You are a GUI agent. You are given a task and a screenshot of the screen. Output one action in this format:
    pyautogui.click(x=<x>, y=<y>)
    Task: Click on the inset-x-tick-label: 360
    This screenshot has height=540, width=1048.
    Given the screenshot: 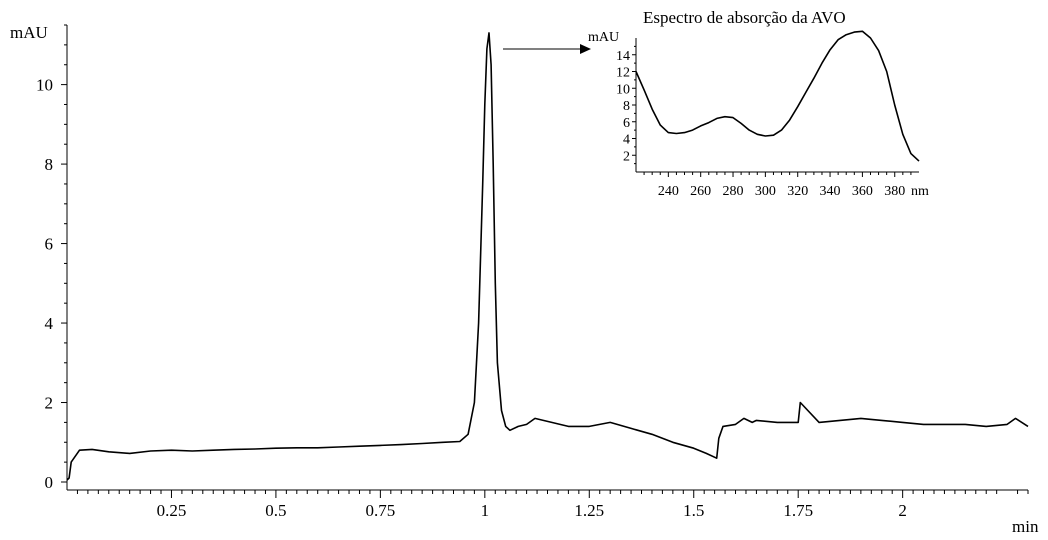 What is the action you would take?
    pyautogui.click(x=862, y=191)
    